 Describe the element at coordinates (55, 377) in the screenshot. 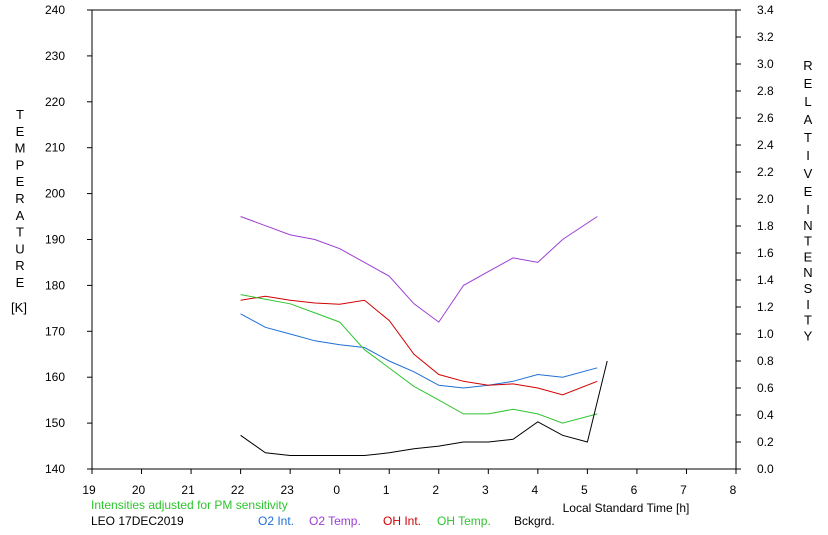

I see `left-tick-label: 160` at that location.